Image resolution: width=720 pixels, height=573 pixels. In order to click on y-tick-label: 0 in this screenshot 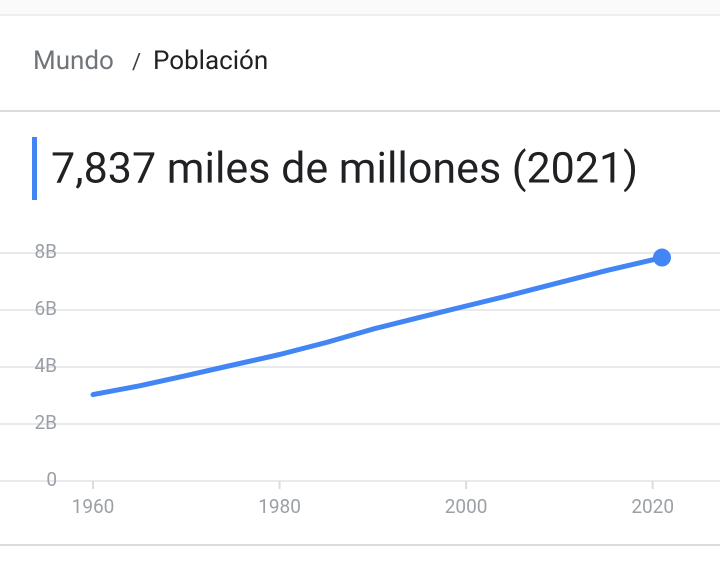, I will do `click(51, 479)`.